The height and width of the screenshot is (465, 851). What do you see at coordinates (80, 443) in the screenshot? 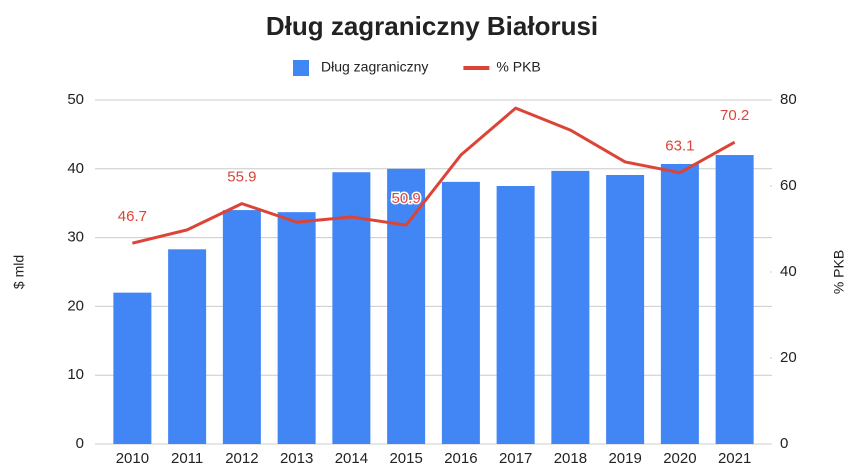
I see `y-tick-label: 0` at bounding box center [80, 443].